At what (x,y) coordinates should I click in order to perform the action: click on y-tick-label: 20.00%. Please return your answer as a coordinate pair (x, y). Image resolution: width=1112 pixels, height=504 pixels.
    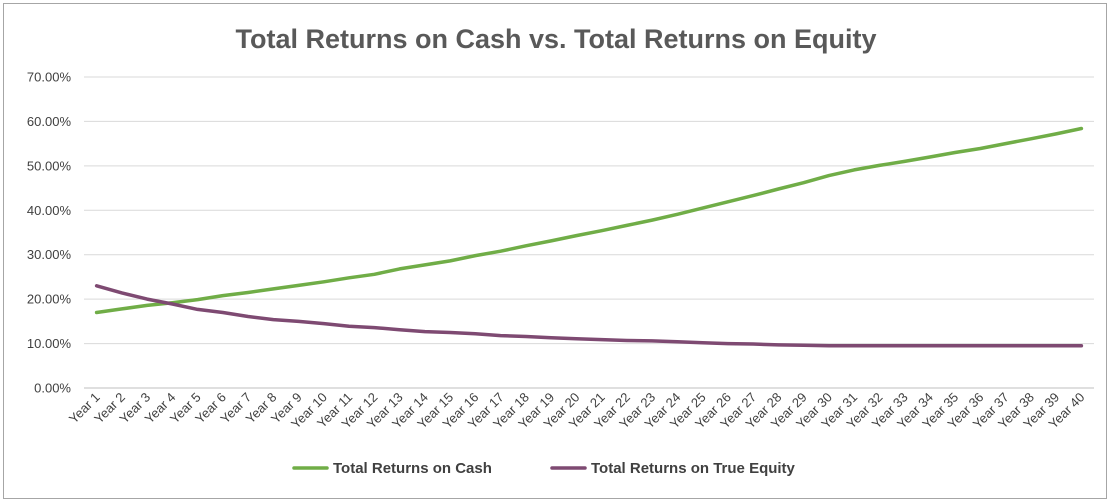
    Looking at the image, I should click on (49, 299).